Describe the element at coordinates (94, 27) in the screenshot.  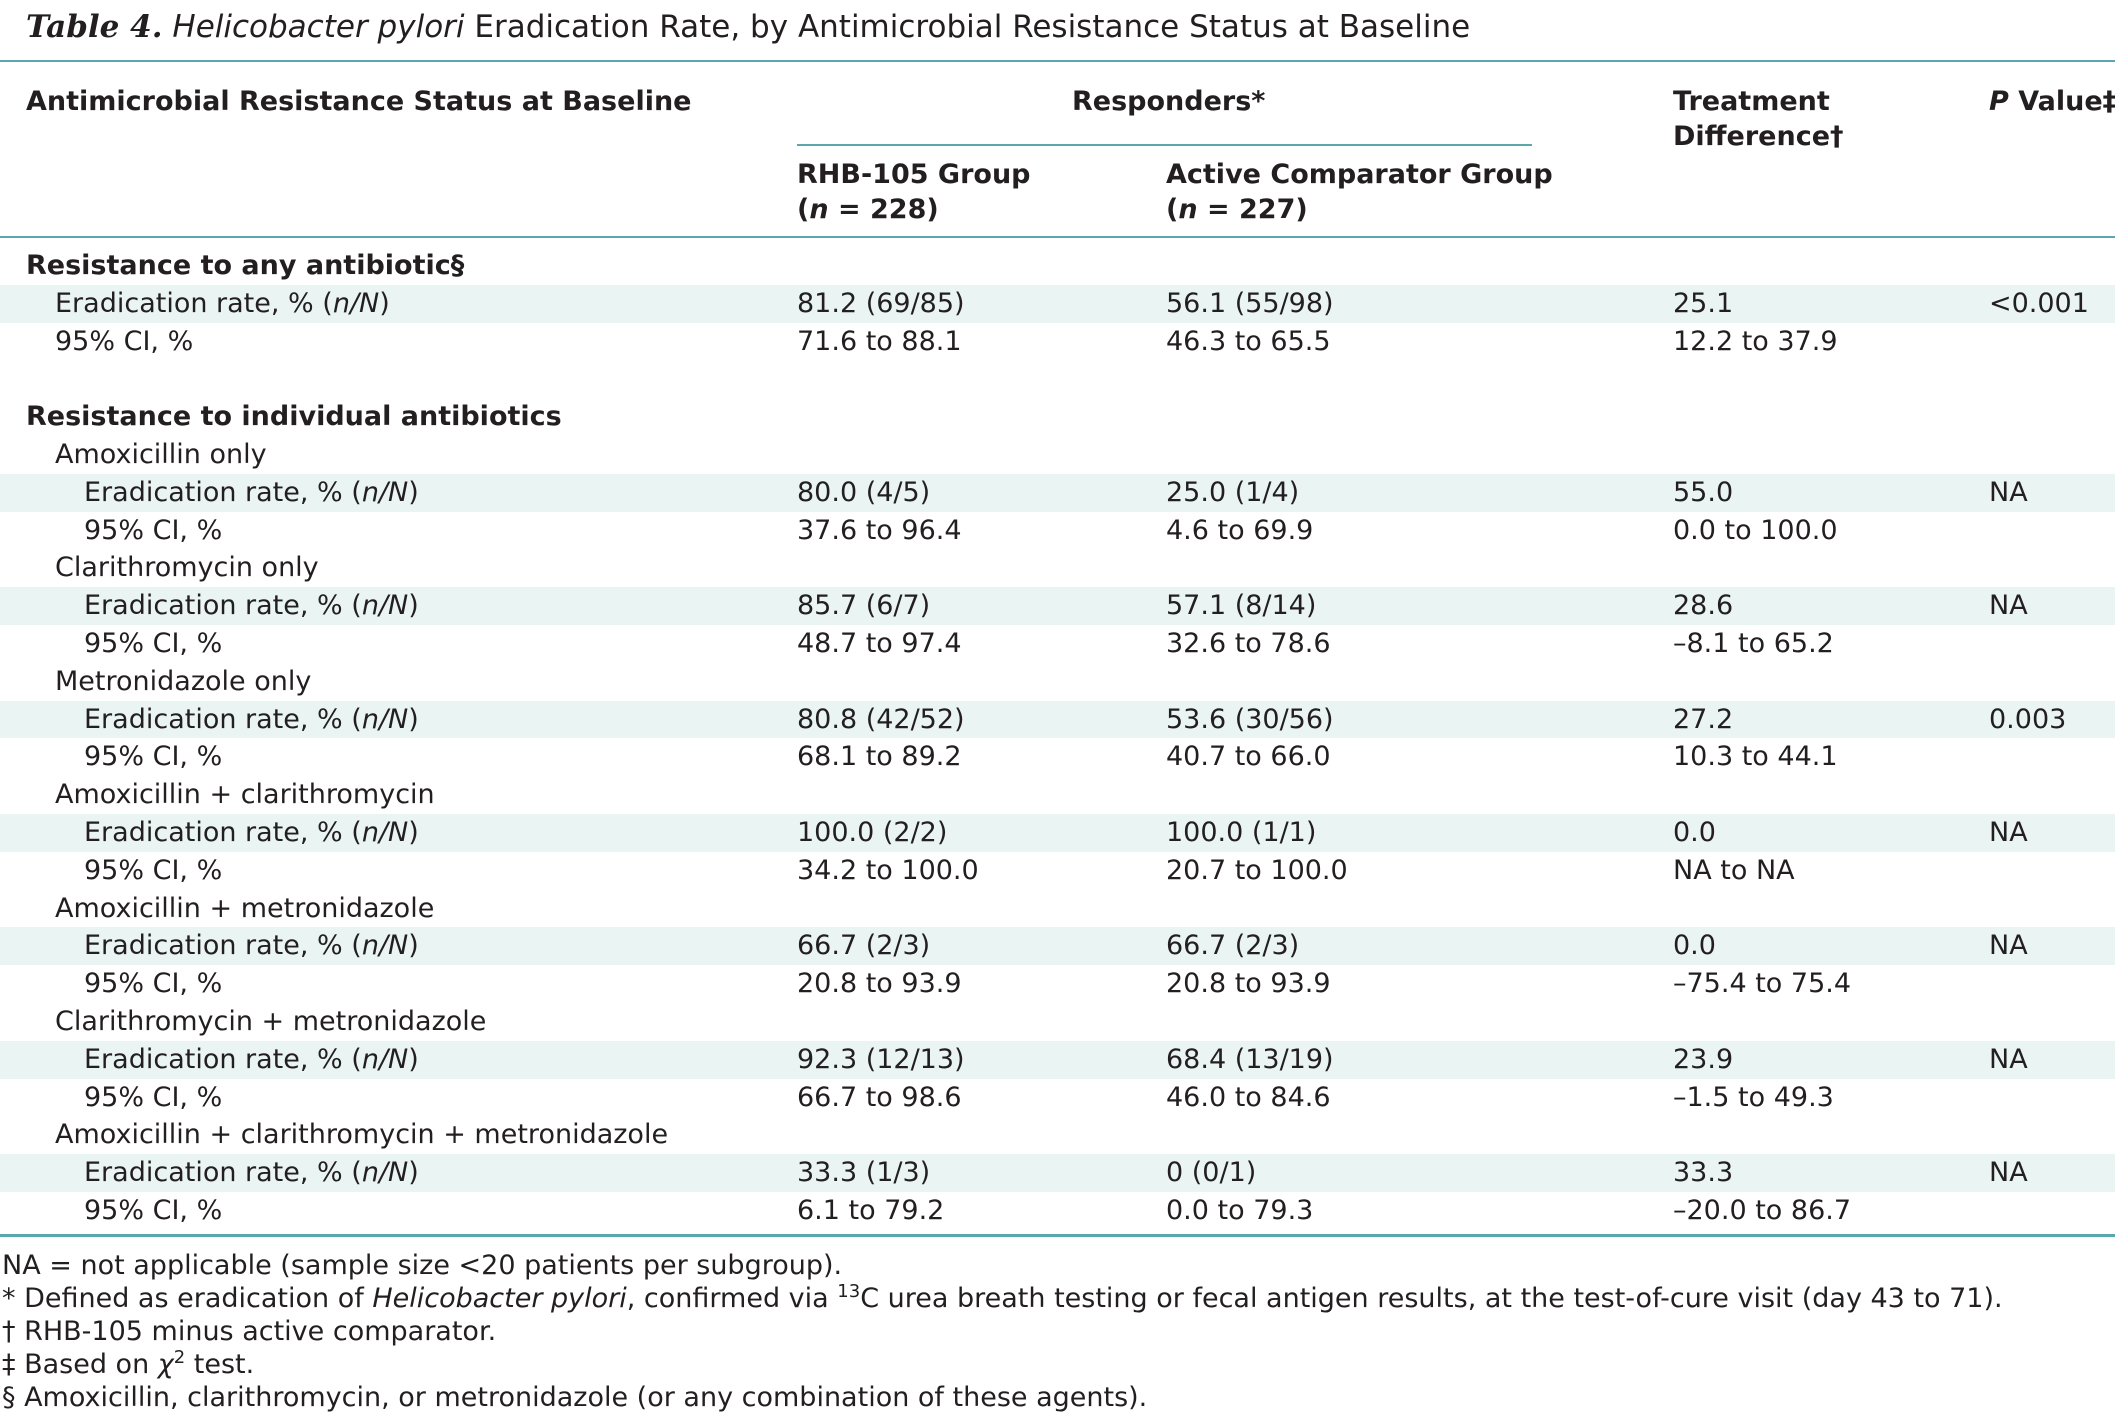
I see `table-number: Table 4.` at that location.